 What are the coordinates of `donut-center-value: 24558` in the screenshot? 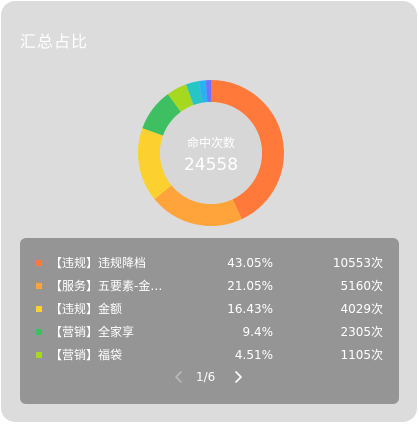 It's located at (211, 165).